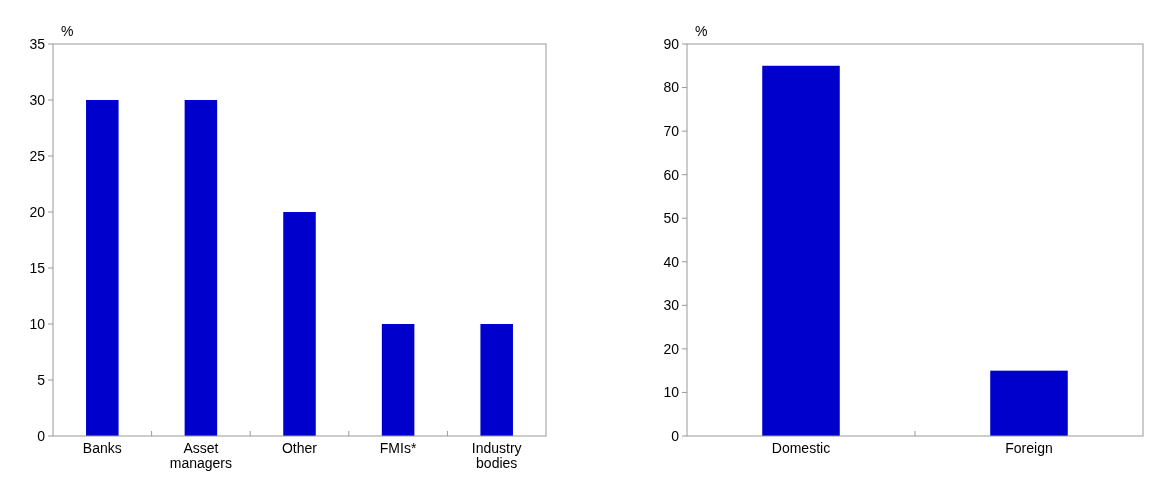 The width and height of the screenshot is (1164, 478). Describe the element at coordinates (299, 448) in the screenshot. I see `x-tick-label: Other` at that location.